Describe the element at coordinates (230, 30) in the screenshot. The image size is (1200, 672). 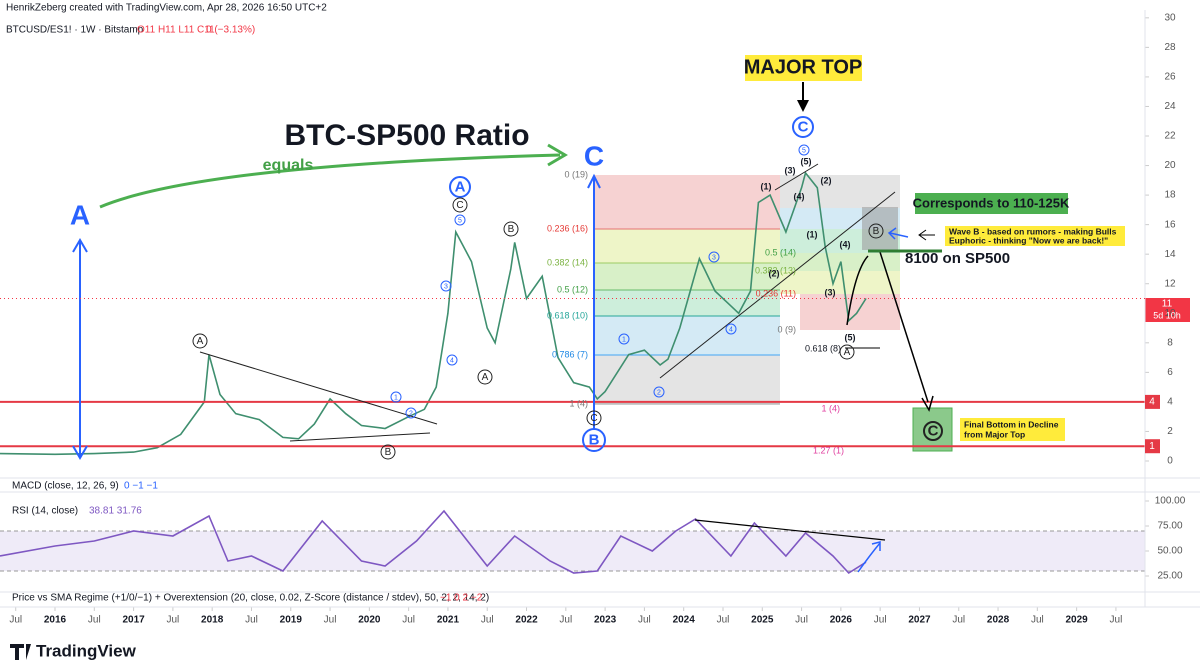
I see `change: 0 (−3.13%)` at that location.